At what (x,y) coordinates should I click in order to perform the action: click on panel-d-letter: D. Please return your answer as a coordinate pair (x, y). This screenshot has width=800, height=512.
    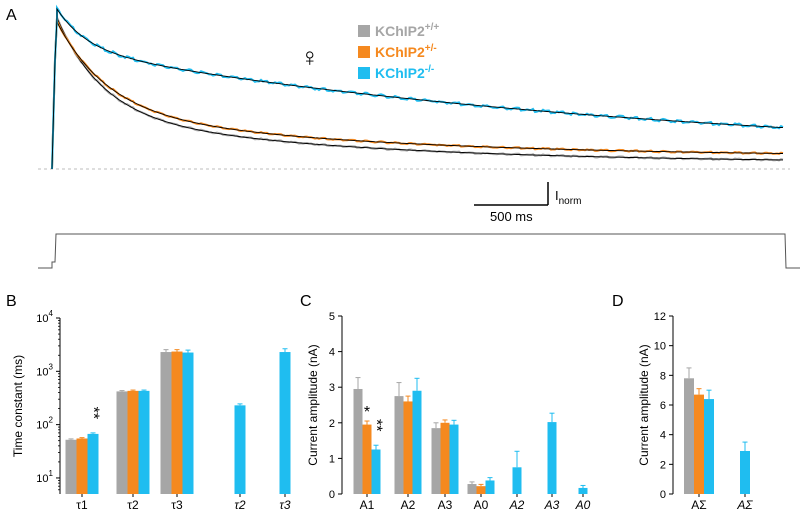
    Looking at the image, I should click on (618, 301).